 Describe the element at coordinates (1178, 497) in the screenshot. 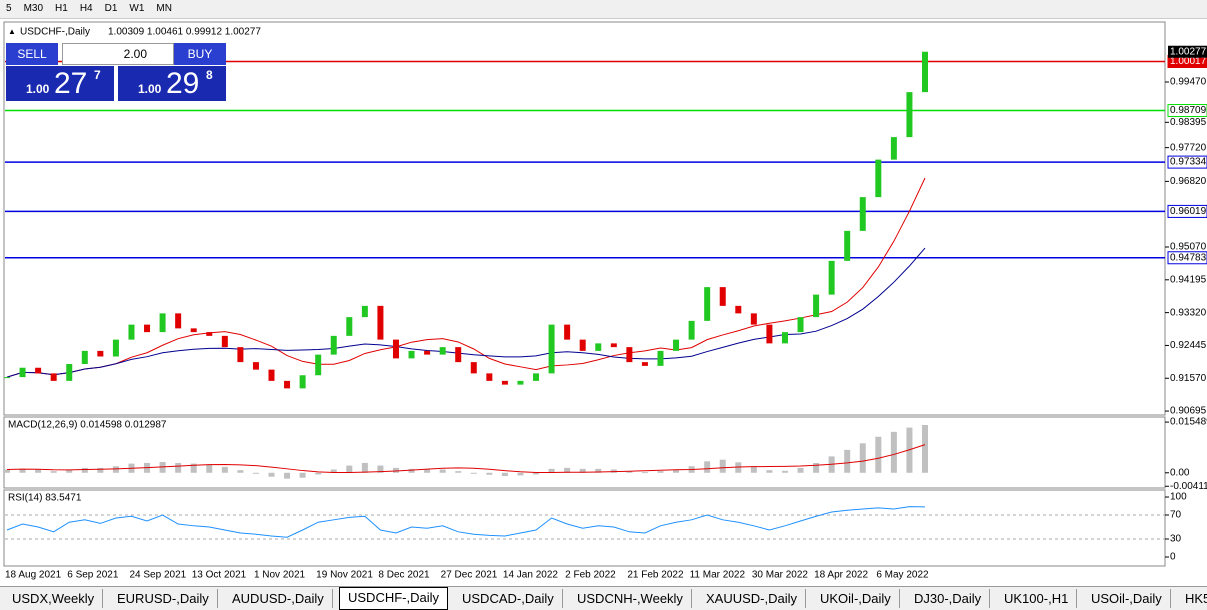

I see `y-tick-label: 100` at that location.